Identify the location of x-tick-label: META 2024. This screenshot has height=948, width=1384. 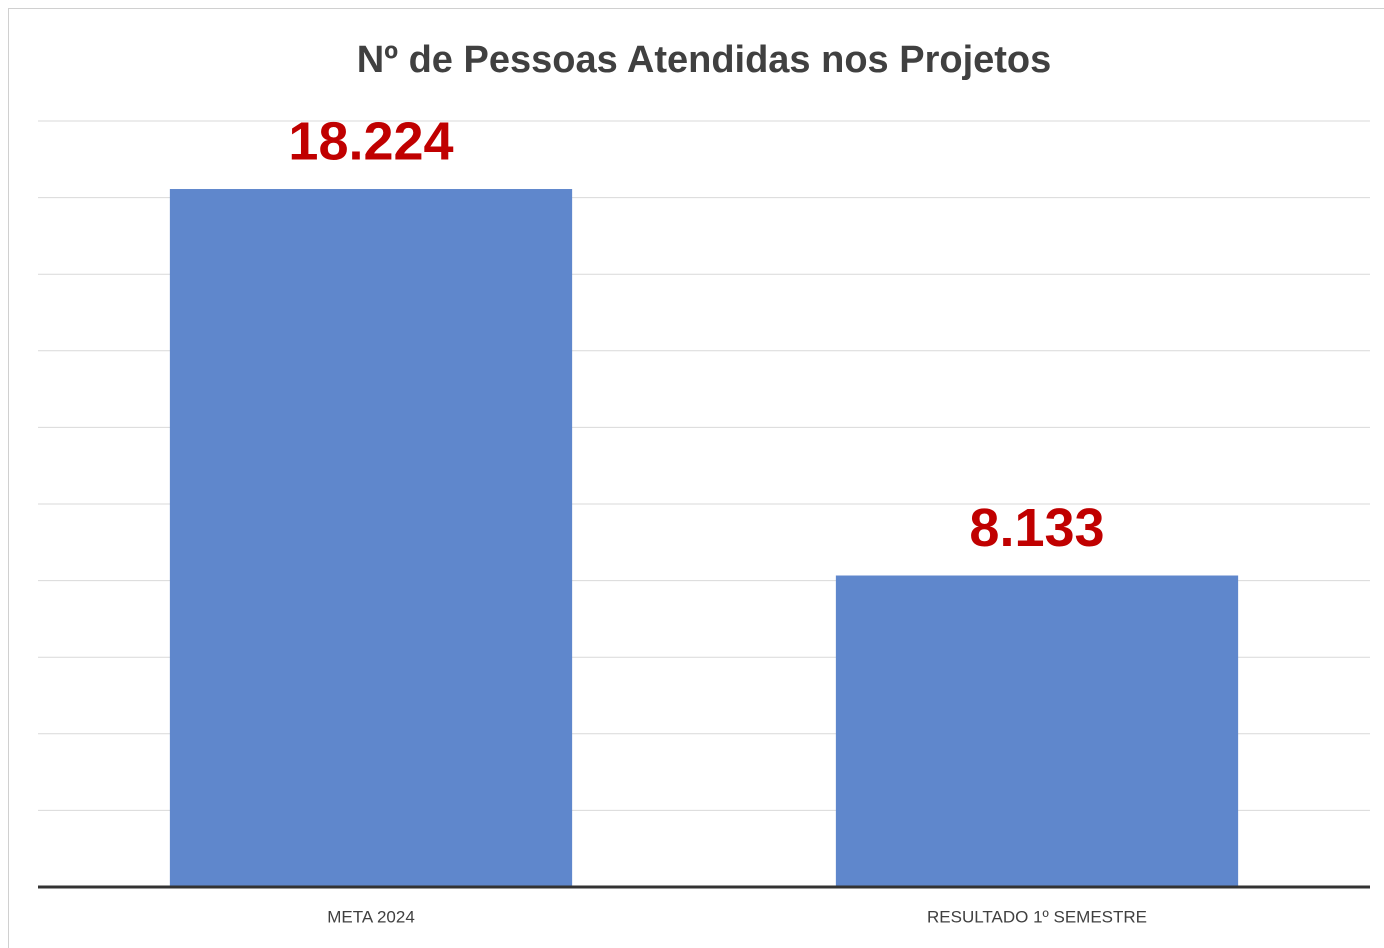
(371, 916).